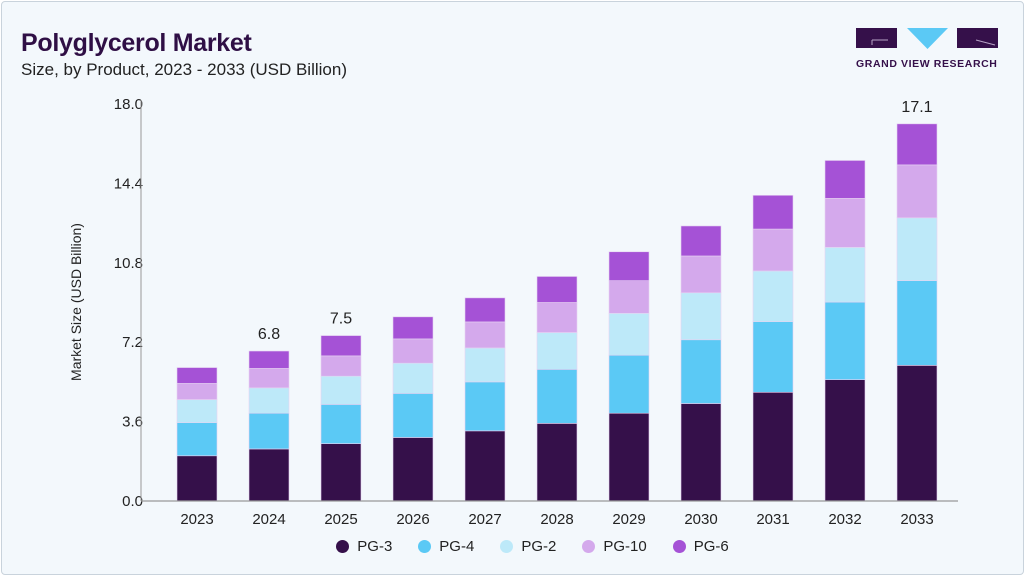 The width and height of the screenshot is (1025, 576). Describe the element at coordinates (845, 275) in the screenshot. I see `bar-segment-pg-2-2032` at that location.